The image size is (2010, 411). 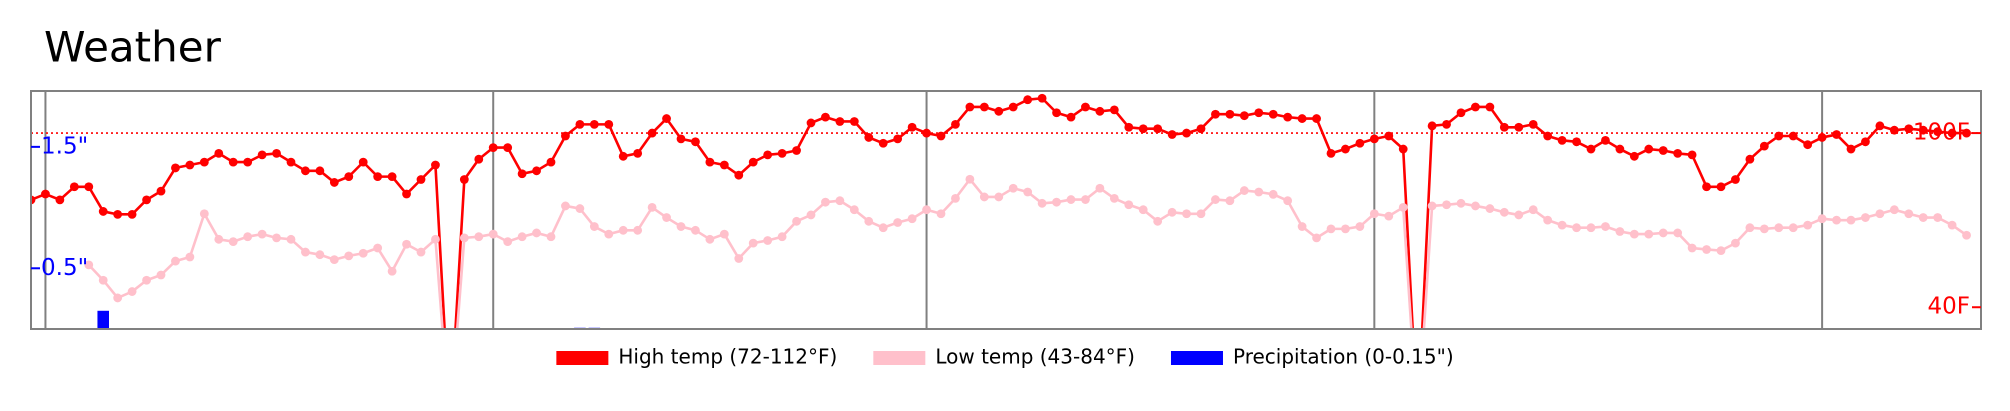 I want to click on legend-swatch, so click(x=582, y=358).